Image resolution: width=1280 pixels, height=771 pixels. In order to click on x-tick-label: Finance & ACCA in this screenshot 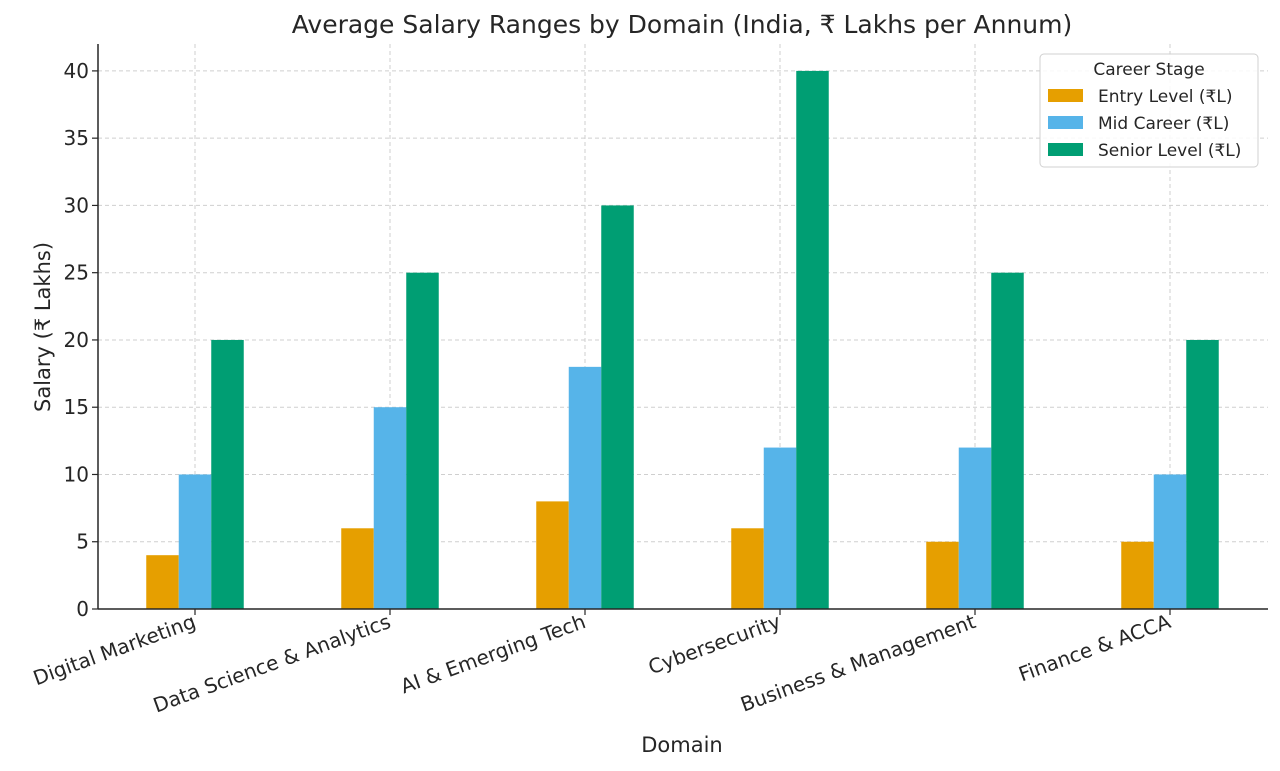, I will do `click(1094, 647)`.